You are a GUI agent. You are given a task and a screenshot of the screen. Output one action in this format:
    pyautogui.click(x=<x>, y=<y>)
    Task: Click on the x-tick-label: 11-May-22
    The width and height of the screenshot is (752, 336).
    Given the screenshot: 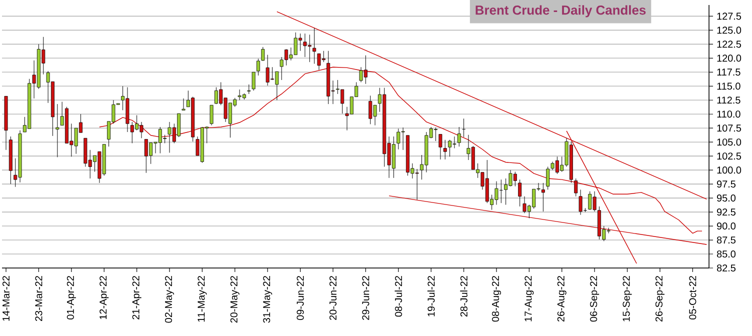 What is the action you would take?
    pyautogui.click(x=202, y=299)
    